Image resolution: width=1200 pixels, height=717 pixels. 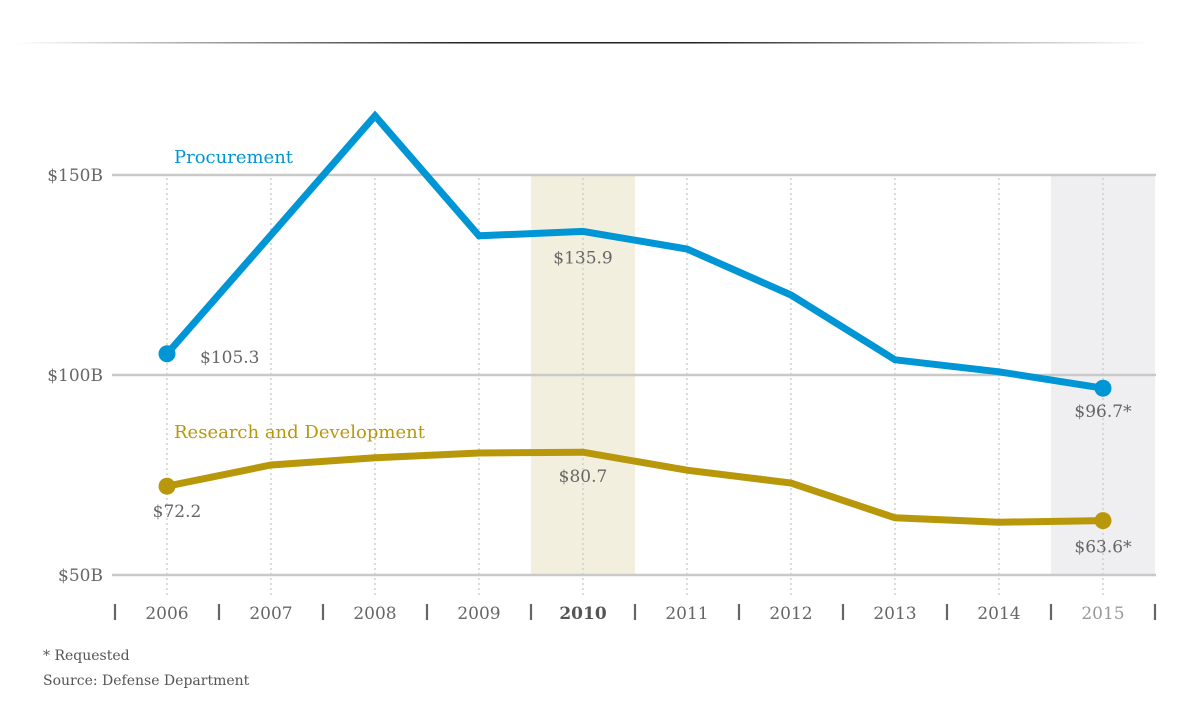 What do you see at coordinates (300, 432) in the screenshot?
I see `research-and-development-series-label: Research and Development` at bounding box center [300, 432].